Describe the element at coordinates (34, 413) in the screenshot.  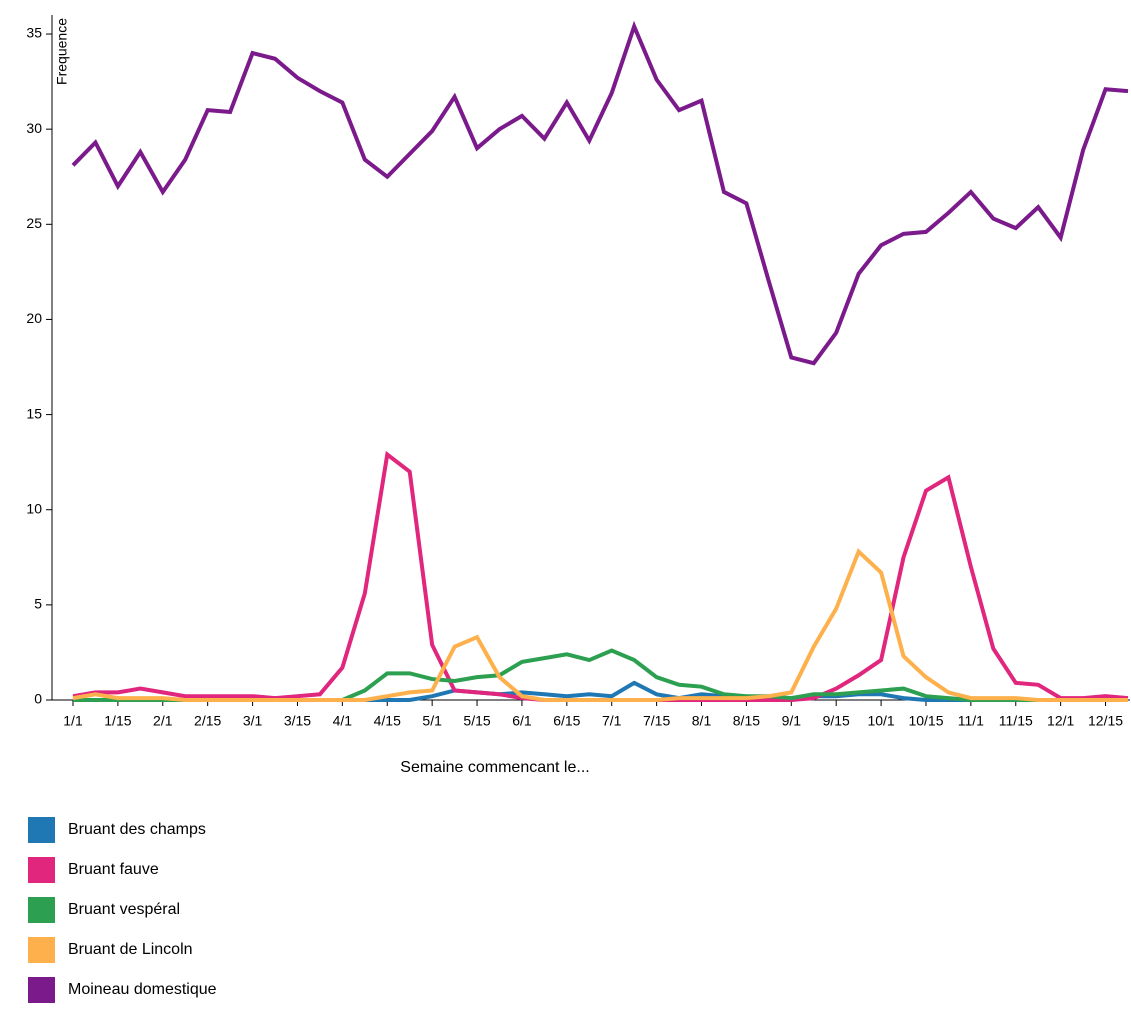
I see `y-tick-label: 15` at that location.